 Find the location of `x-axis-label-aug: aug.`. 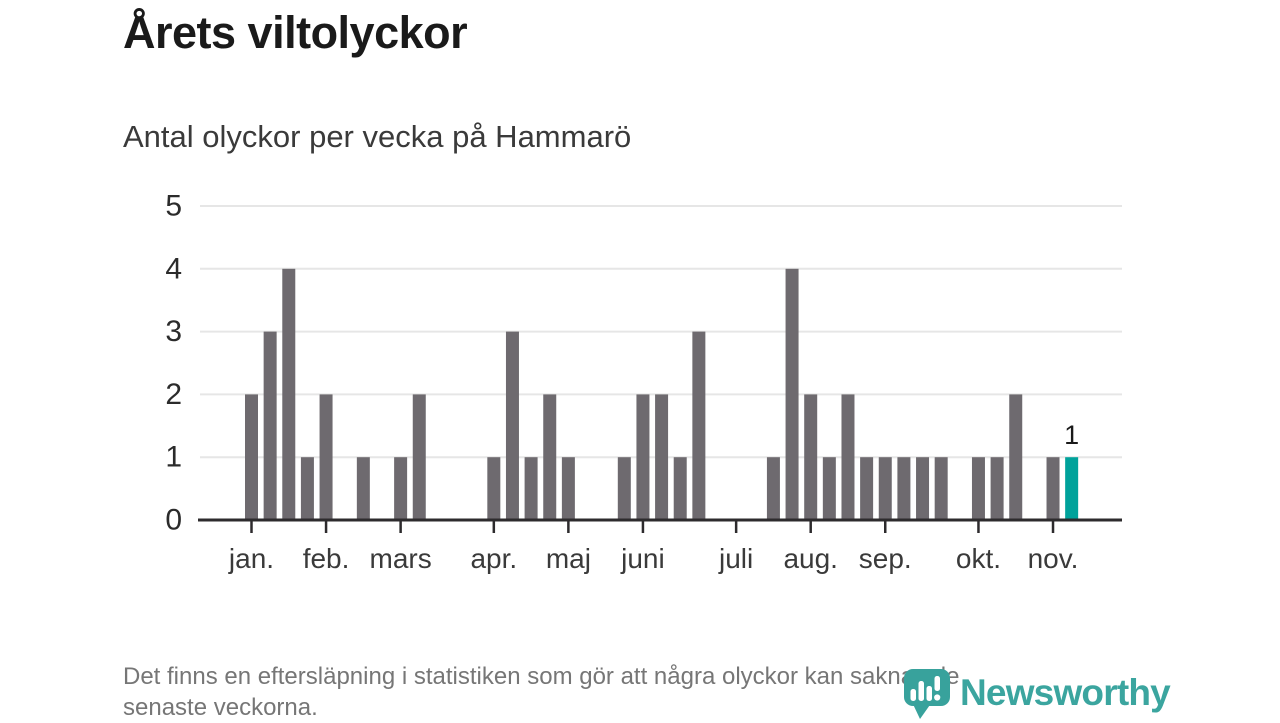

x-axis-label-aug: aug. is located at coordinates (810, 558).